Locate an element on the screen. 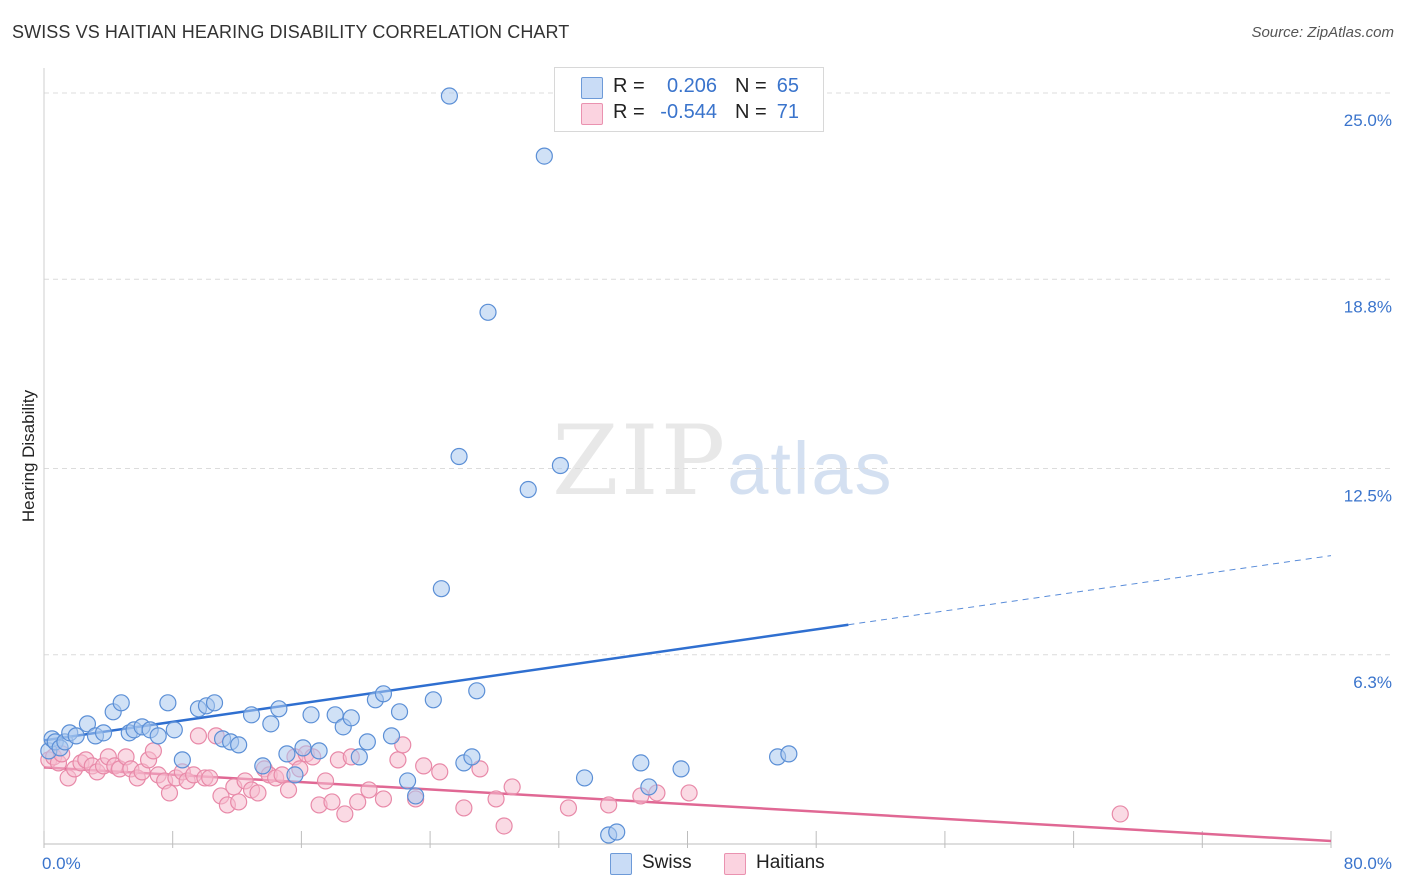 The height and width of the screenshot is (892, 1406). y-tick-label: 18.8% is located at coordinates (1368, 306).